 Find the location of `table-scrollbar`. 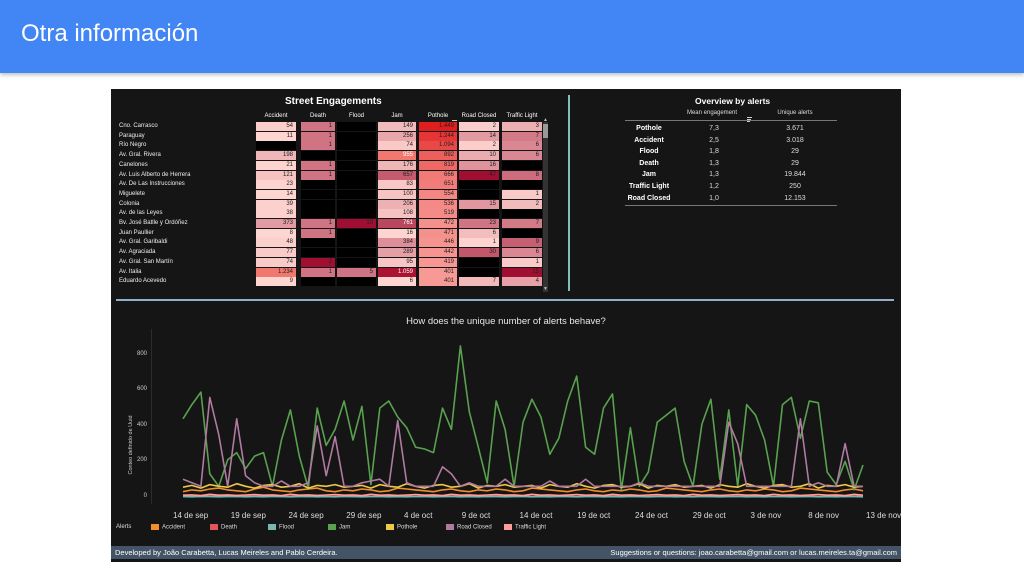

table-scrollbar is located at coordinates (545, 207).